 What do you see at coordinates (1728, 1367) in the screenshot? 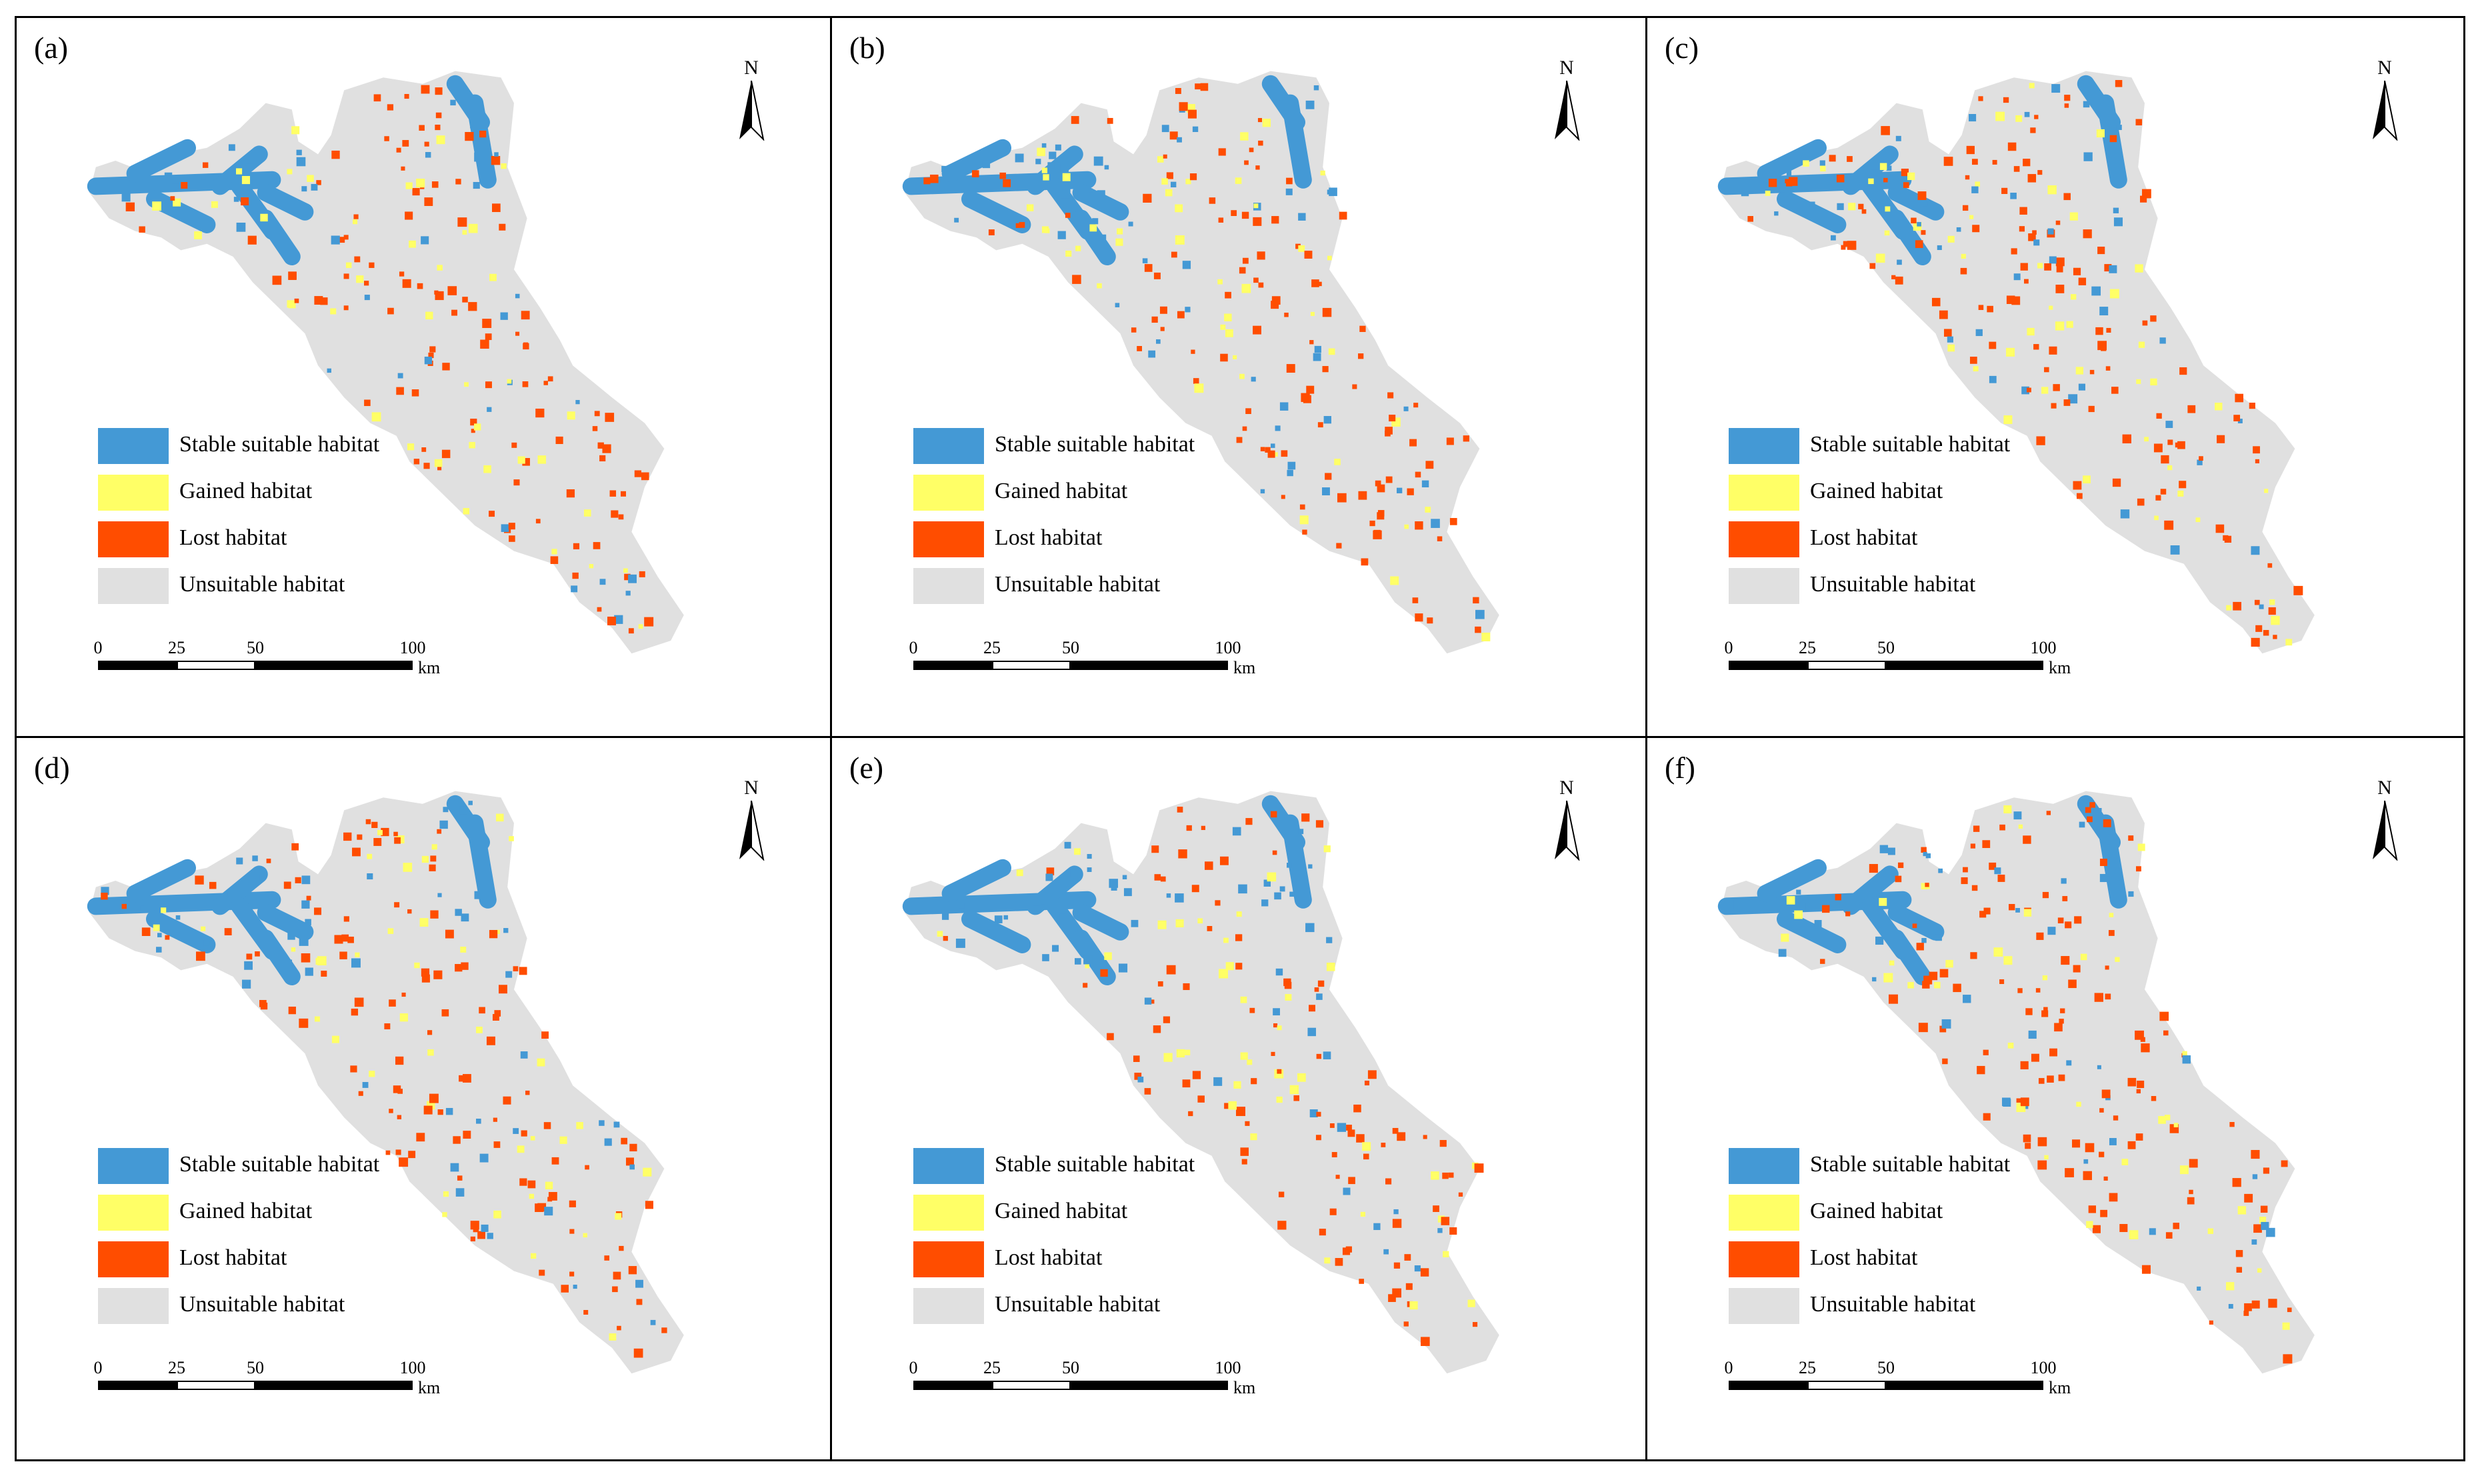
I see `scale-tick-label: 0` at bounding box center [1728, 1367].